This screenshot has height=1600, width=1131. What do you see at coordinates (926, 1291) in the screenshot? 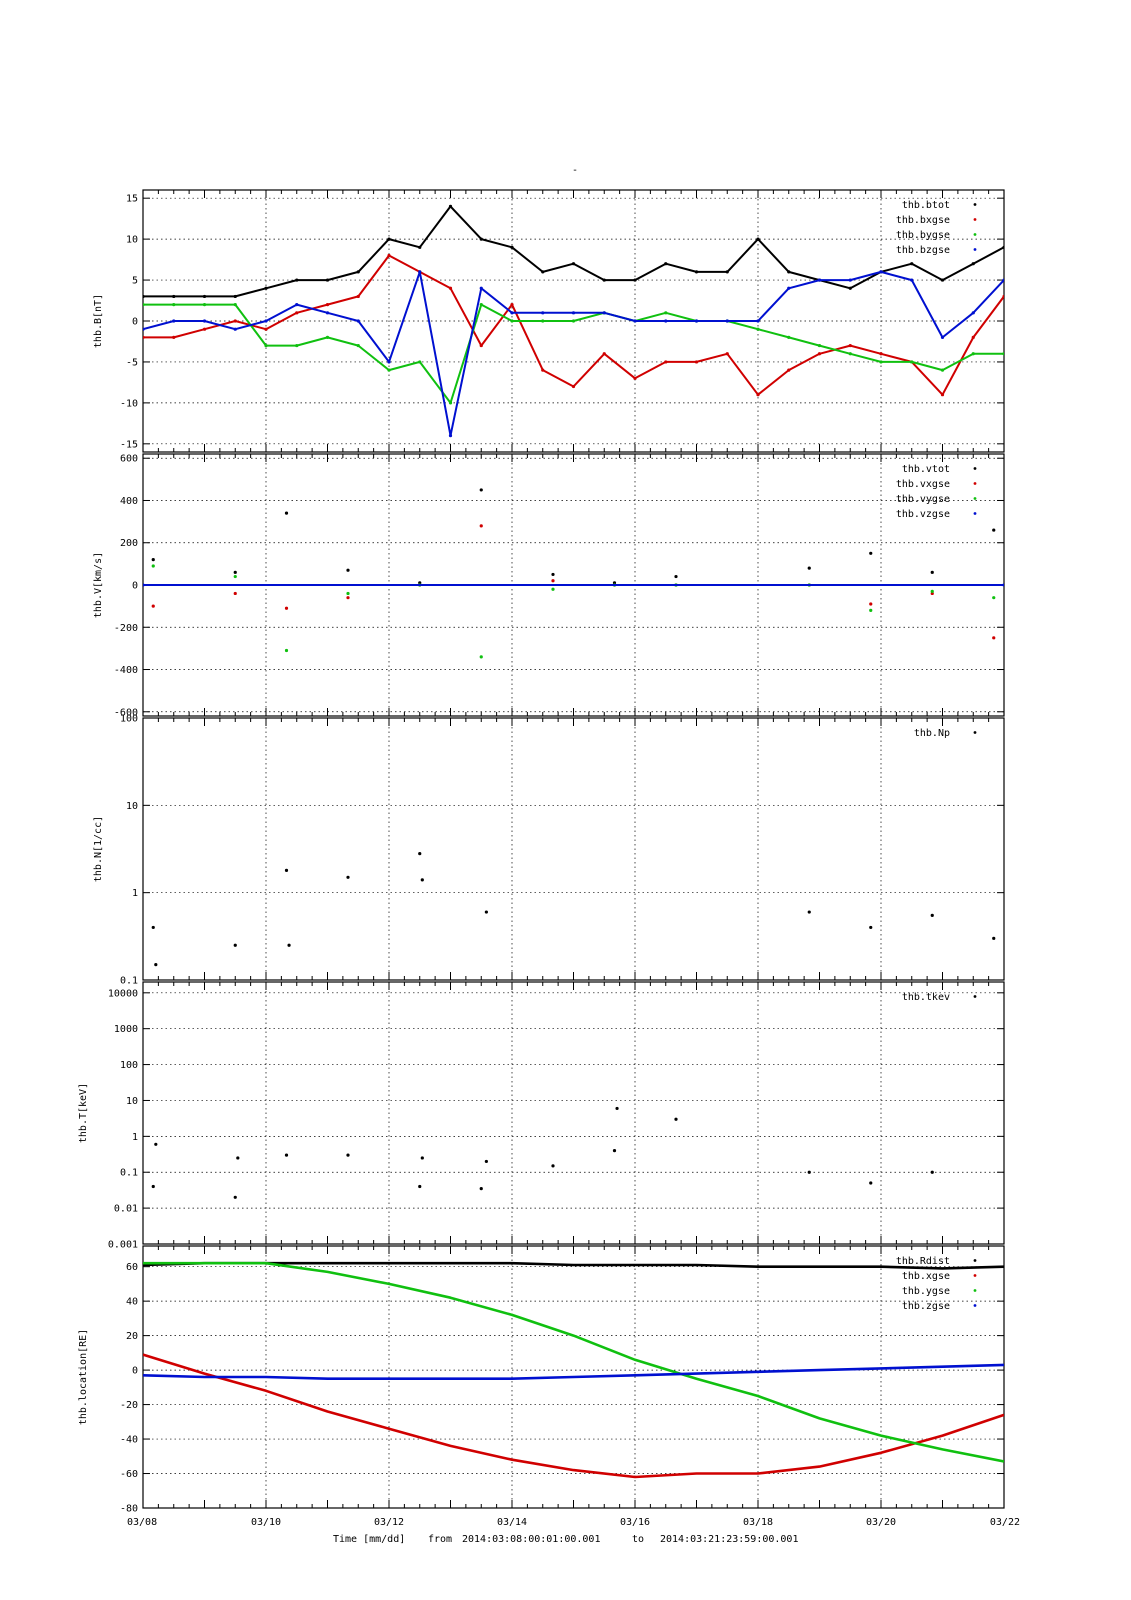
I see `legend-label: thb.ygse` at bounding box center [926, 1291].